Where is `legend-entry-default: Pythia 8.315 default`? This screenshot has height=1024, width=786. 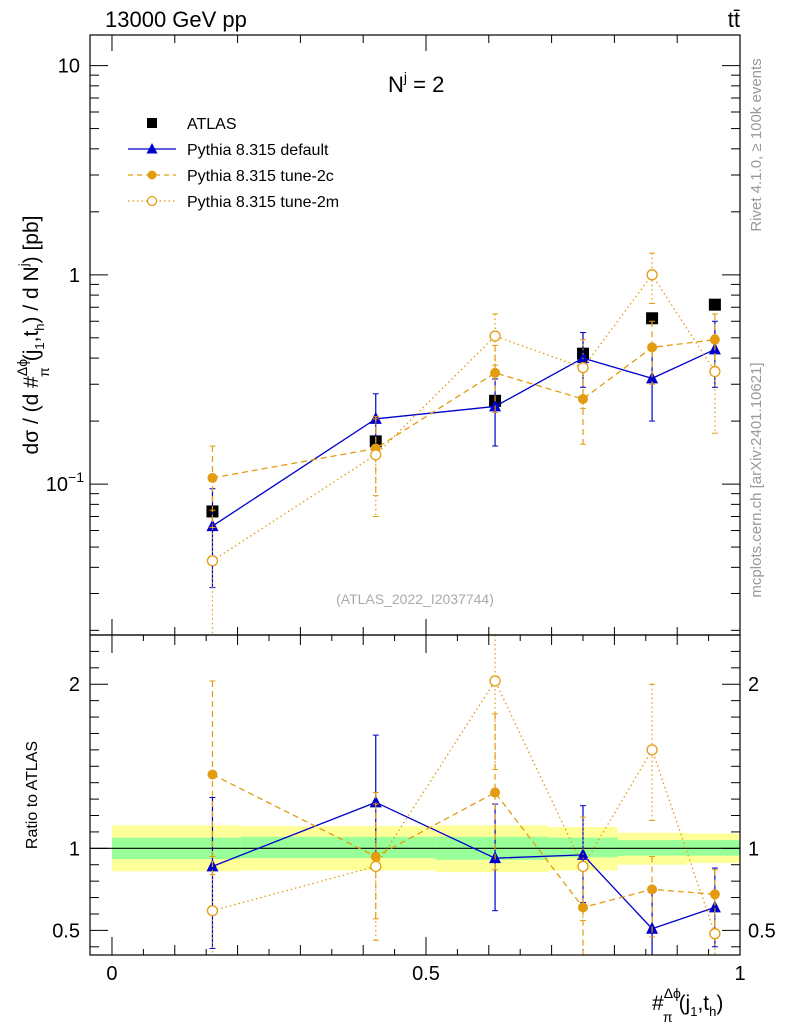
legend-entry-default: Pythia 8.315 default is located at coordinates (228, 150).